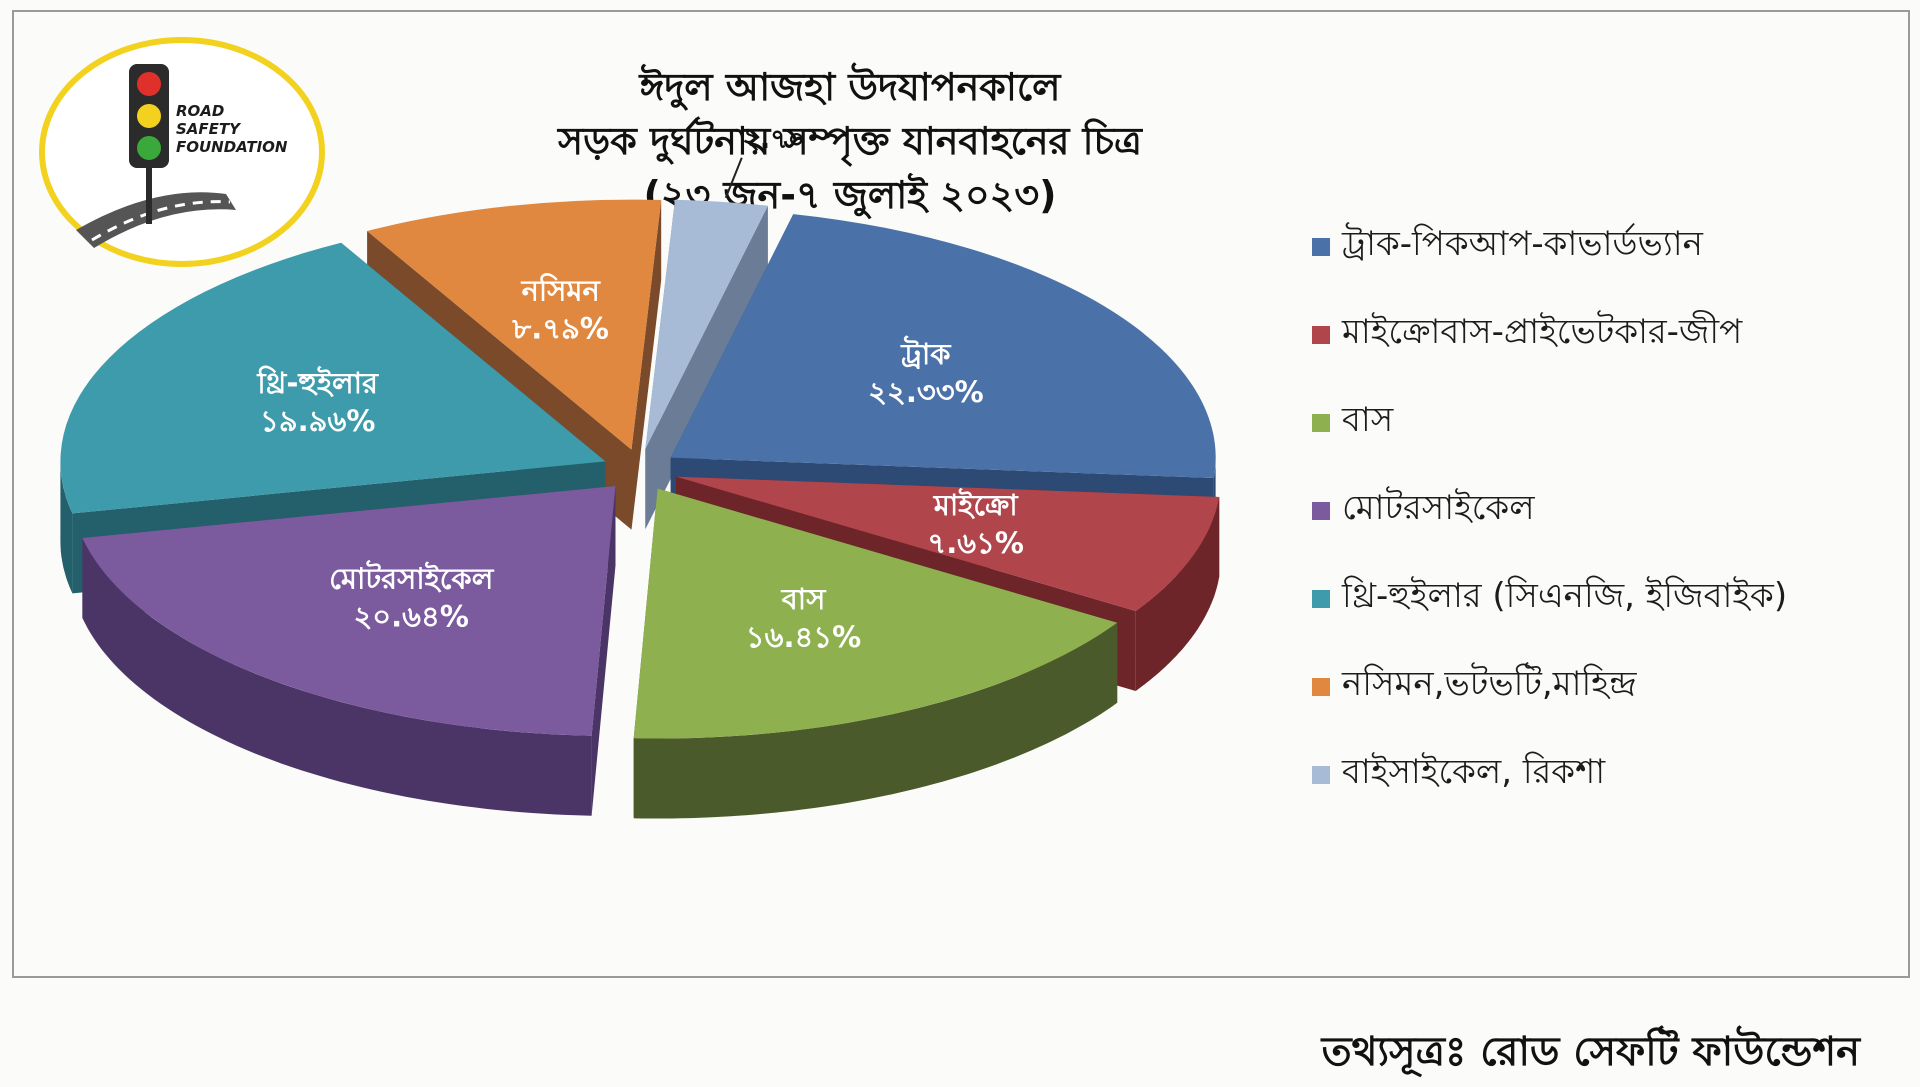 The image size is (1920, 1087). Describe the element at coordinates (1603, 618) in the screenshot. I see `legend-item: থ্রি-হুইলার (সিএনজি, ইজিবাইক)` at that location.